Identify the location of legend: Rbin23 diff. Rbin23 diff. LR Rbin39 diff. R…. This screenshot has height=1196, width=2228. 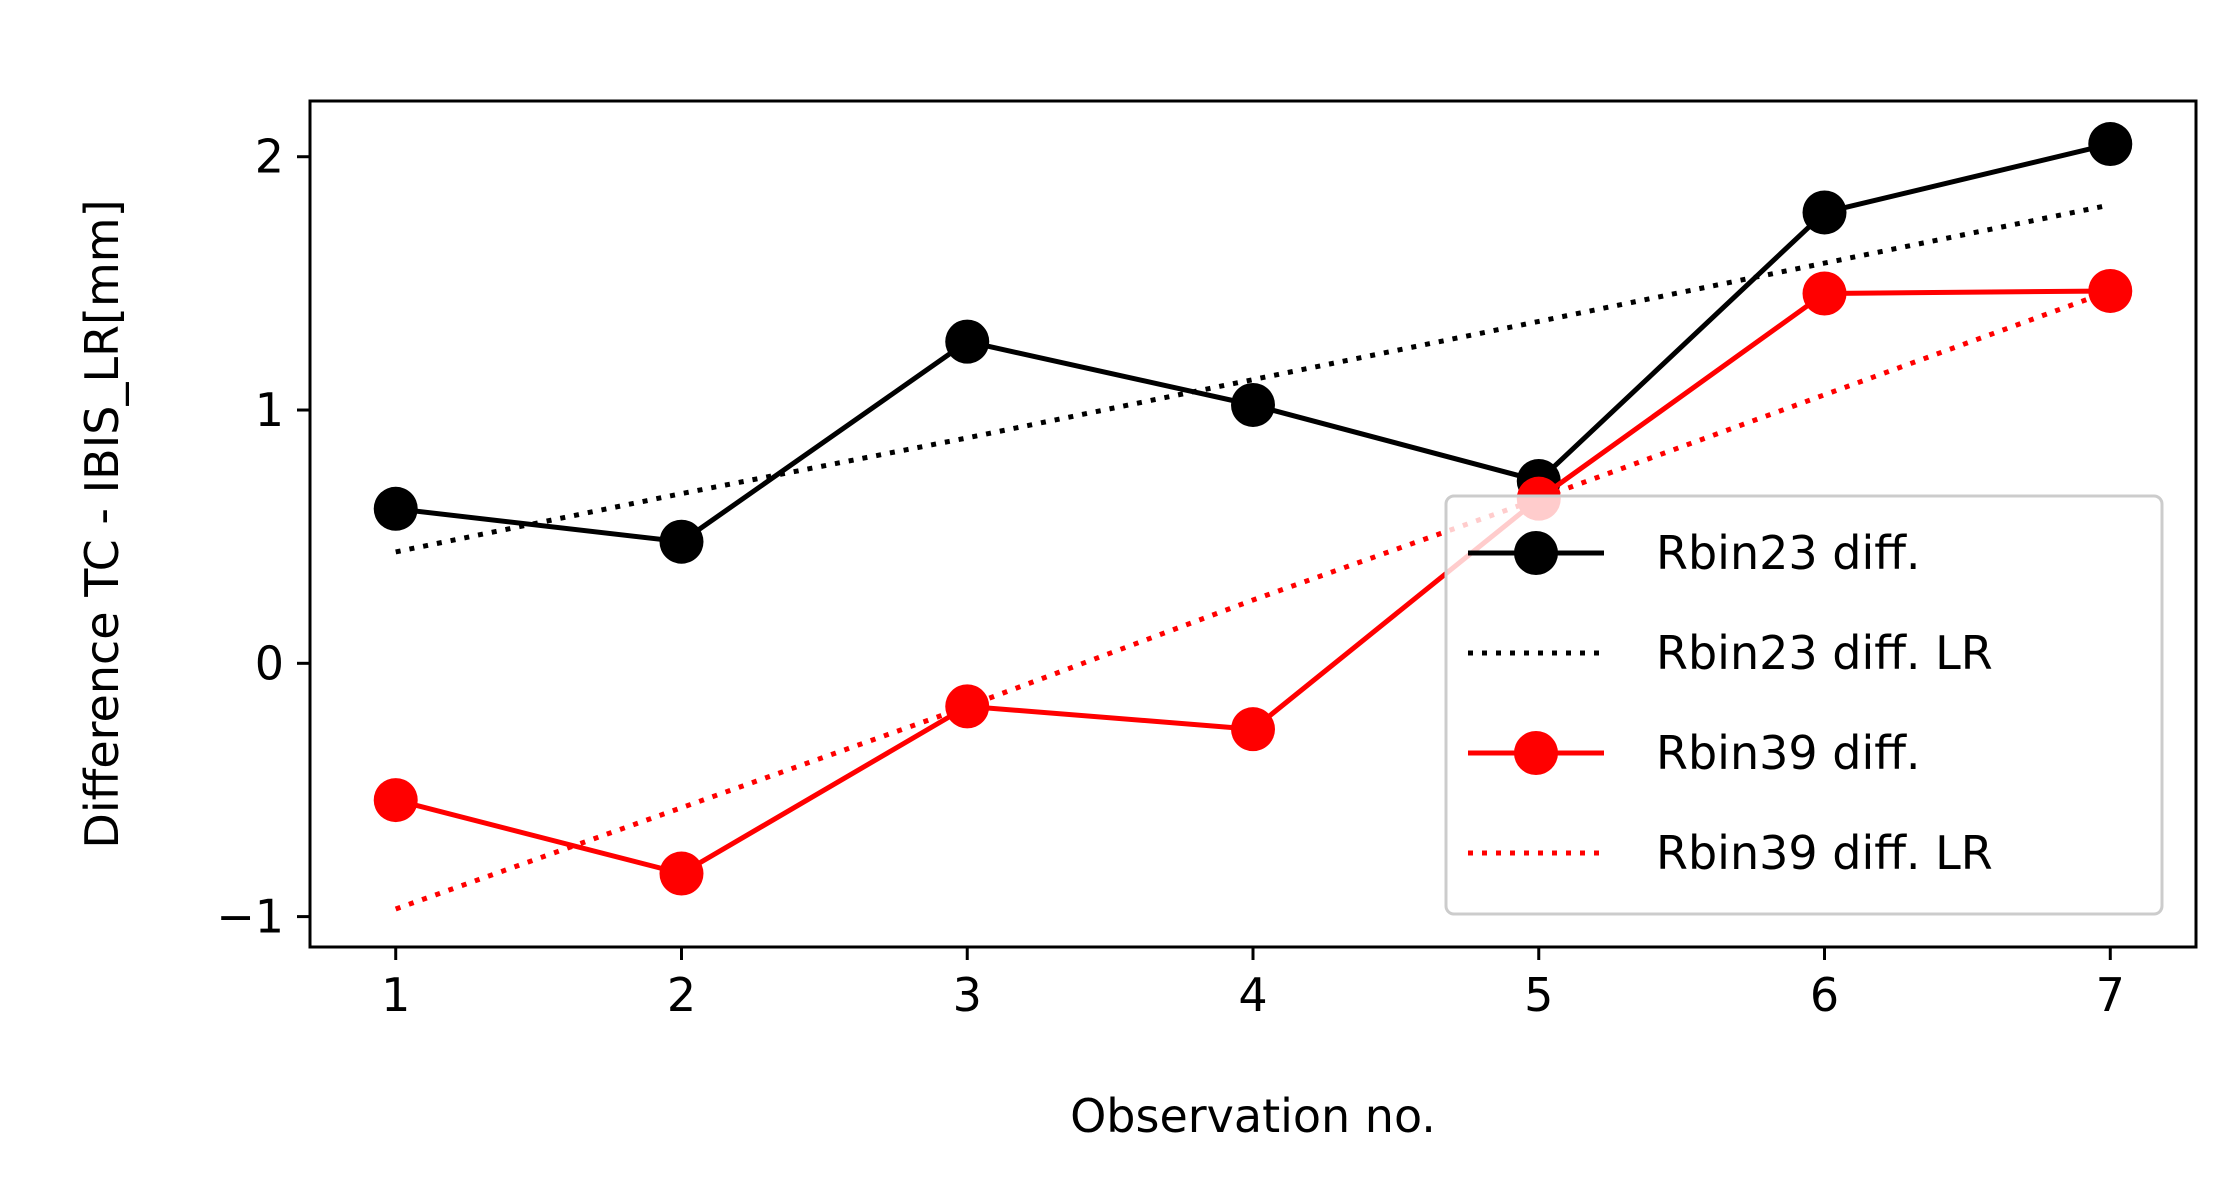
(1804, 705).